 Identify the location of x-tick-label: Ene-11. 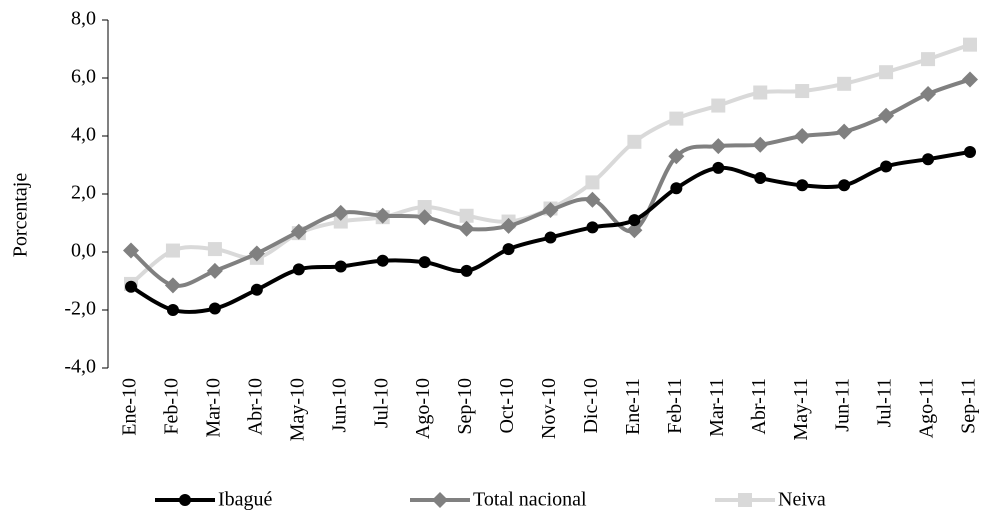
(633, 406).